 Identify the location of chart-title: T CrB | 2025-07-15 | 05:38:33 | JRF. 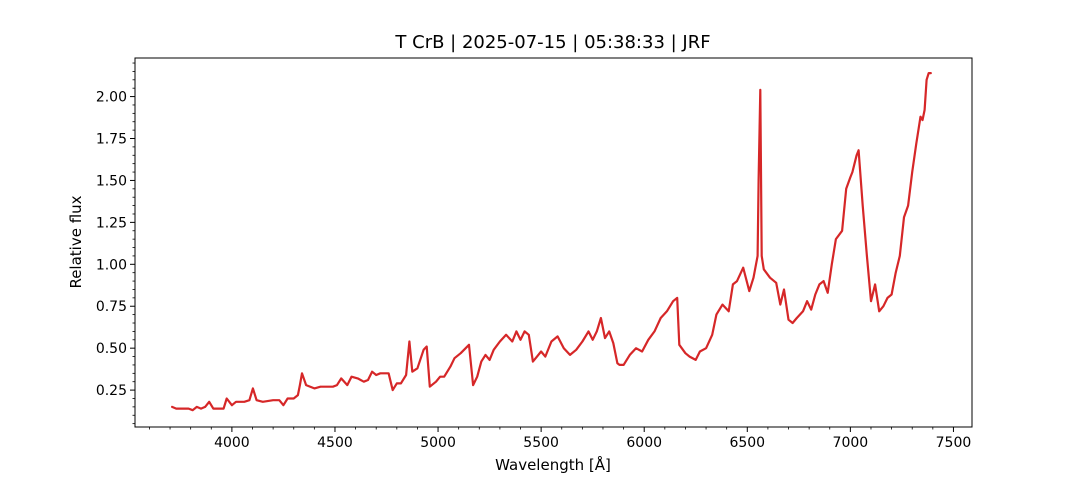
(552, 42).